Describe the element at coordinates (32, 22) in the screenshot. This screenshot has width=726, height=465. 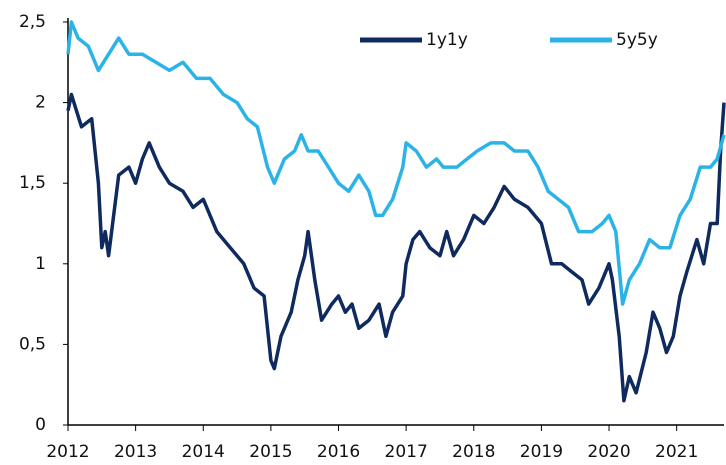
I see `y-tick-label: 2,5` at that location.